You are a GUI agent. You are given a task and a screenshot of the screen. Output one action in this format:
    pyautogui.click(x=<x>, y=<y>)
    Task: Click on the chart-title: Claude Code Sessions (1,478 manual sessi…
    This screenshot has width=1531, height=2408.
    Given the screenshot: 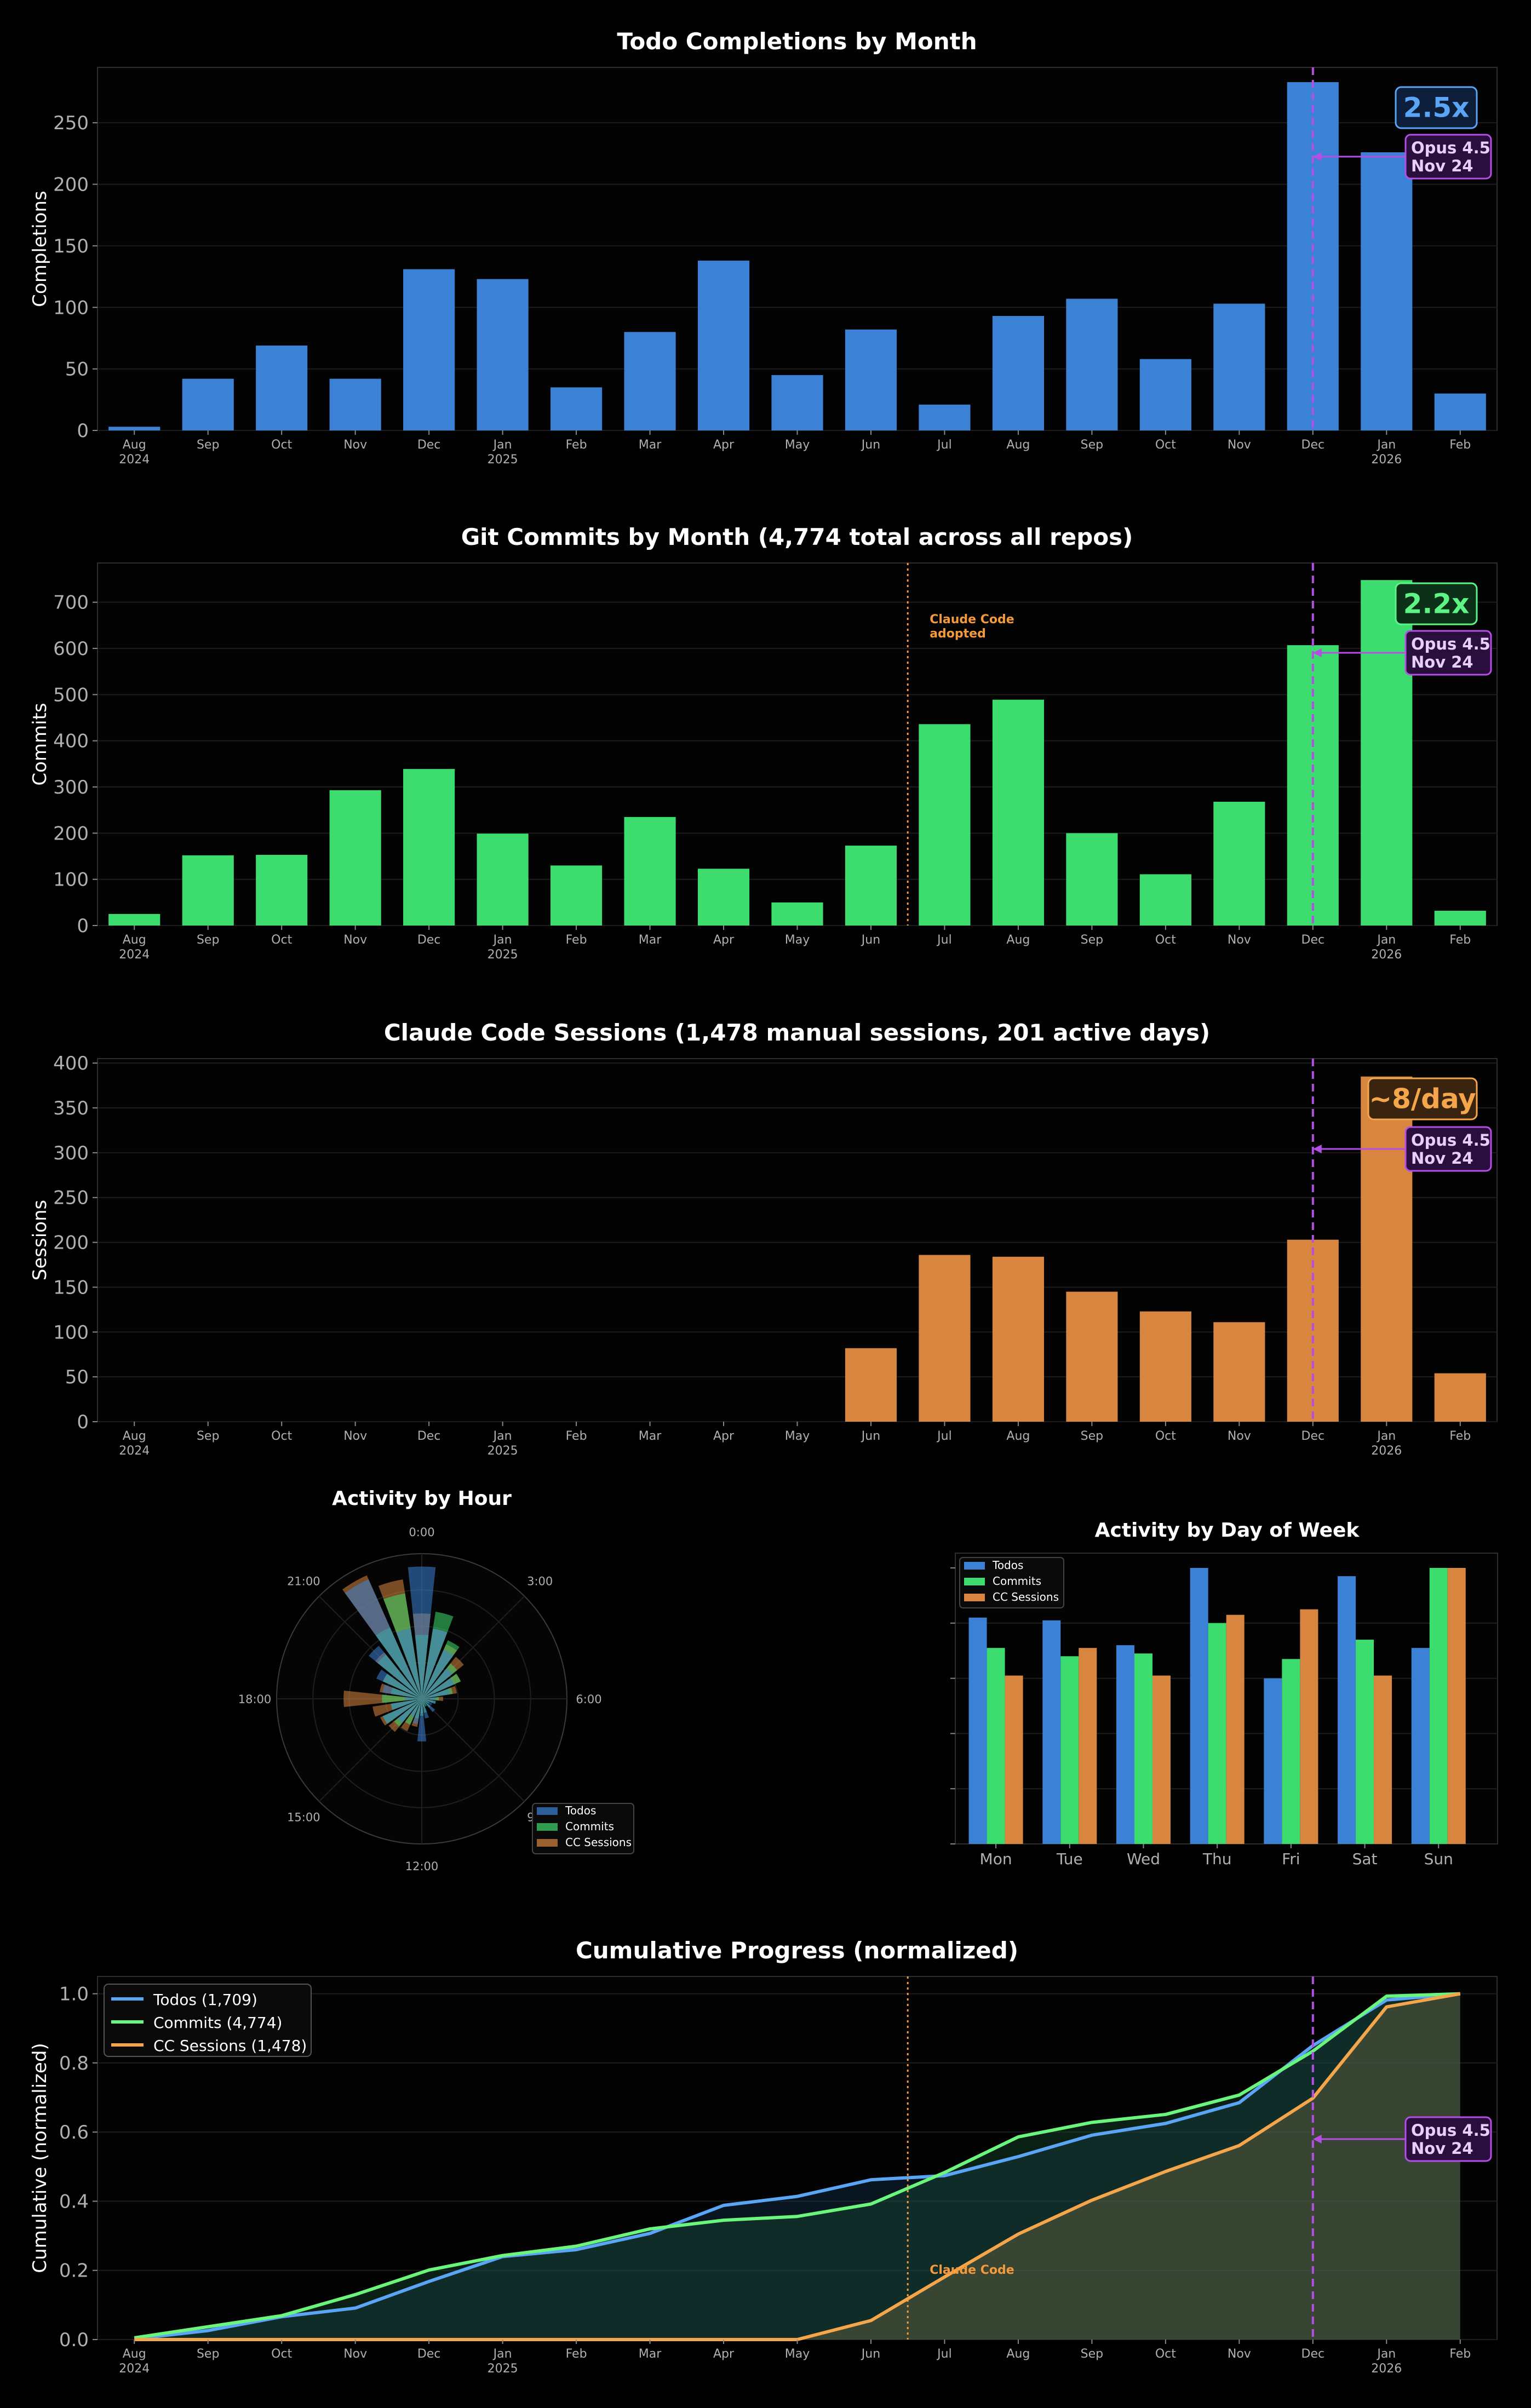 What is the action you would take?
    pyautogui.click(x=797, y=1032)
    